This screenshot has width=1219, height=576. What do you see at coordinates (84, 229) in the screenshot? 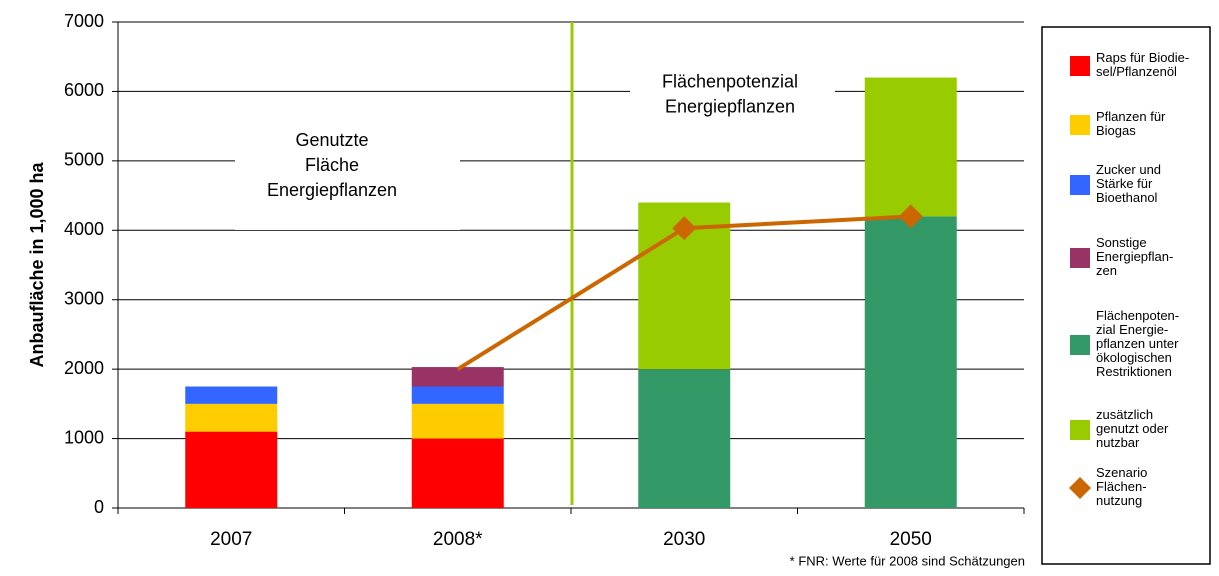
I see `y-tick-label: 4000` at bounding box center [84, 229].